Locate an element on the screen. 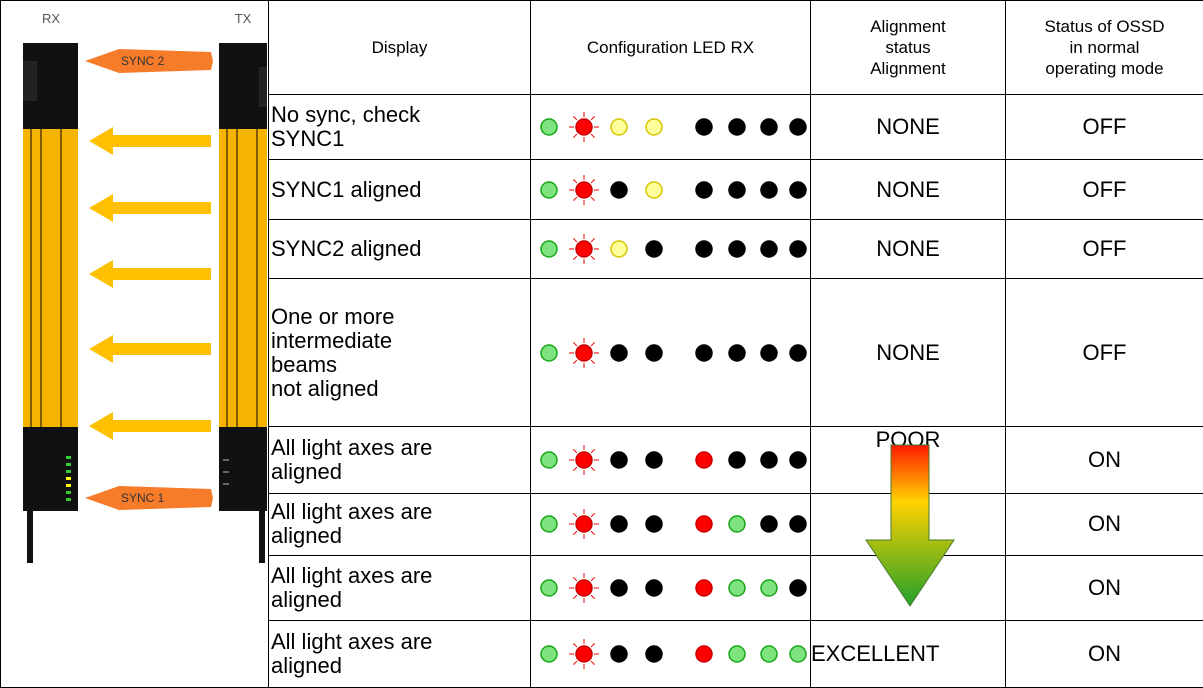  display-text: No sync, check SYNC1 is located at coordinates (400, 126).